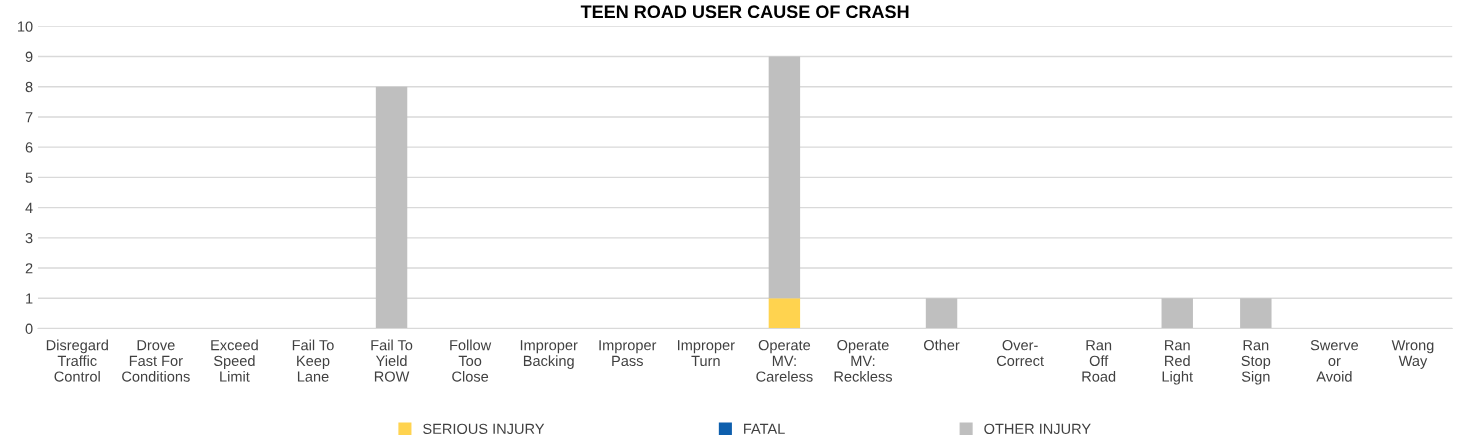  What do you see at coordinates (392, 360) in the screenshot?
I see `x-tick-label: Fail To Yield ROW` at bounding box center [392, 360].